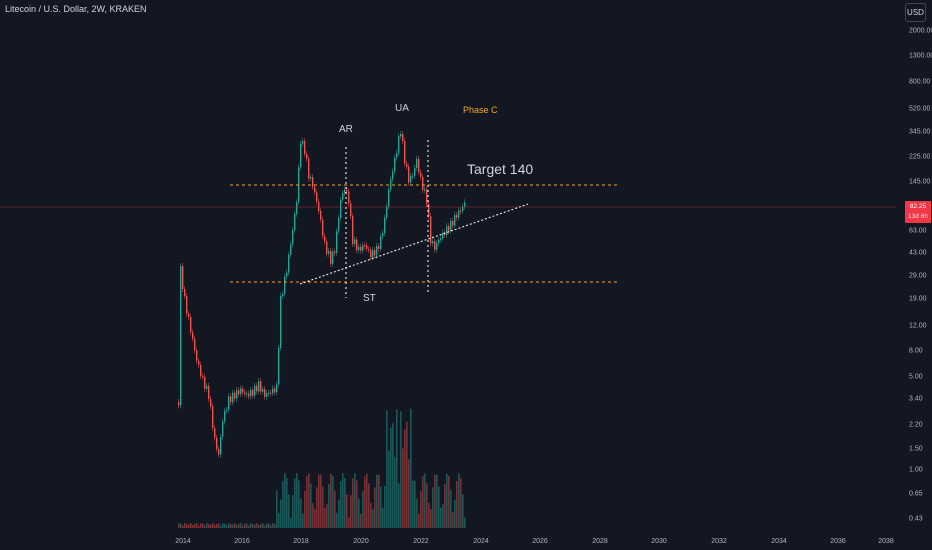 The width and height of the screenshot is (932, 550). What do you see at coordinates (361, 541) in the screenshot?
I see `time-tick: 2020` at bounding box center [361, 541].